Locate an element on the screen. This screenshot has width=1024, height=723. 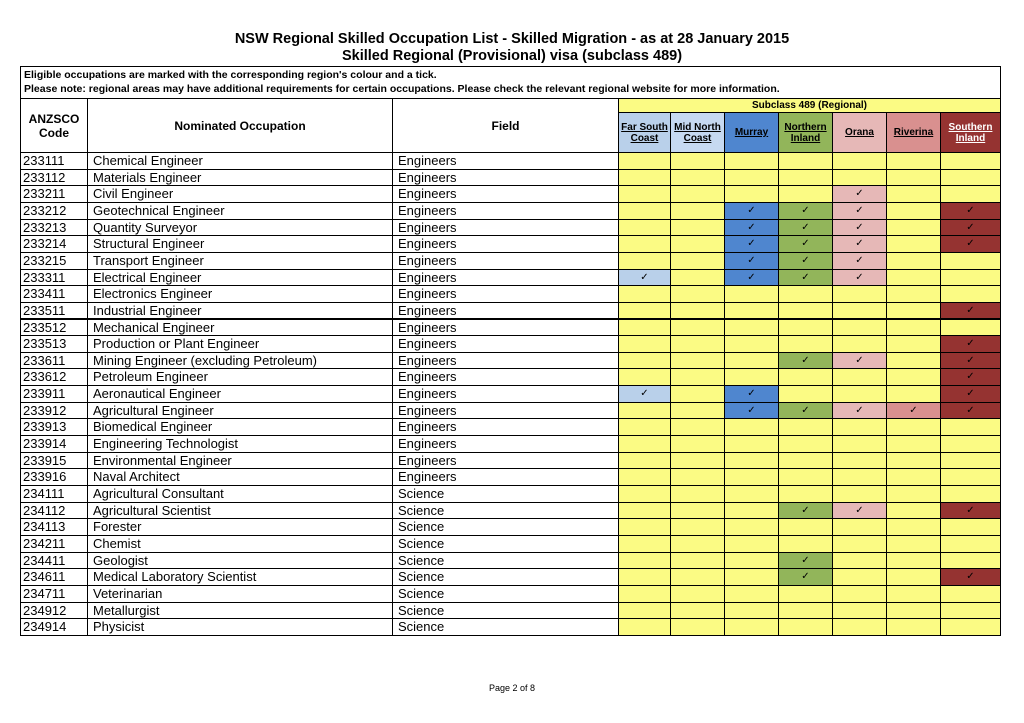
code-cell: 233512 is located at coordinates (54, 327).